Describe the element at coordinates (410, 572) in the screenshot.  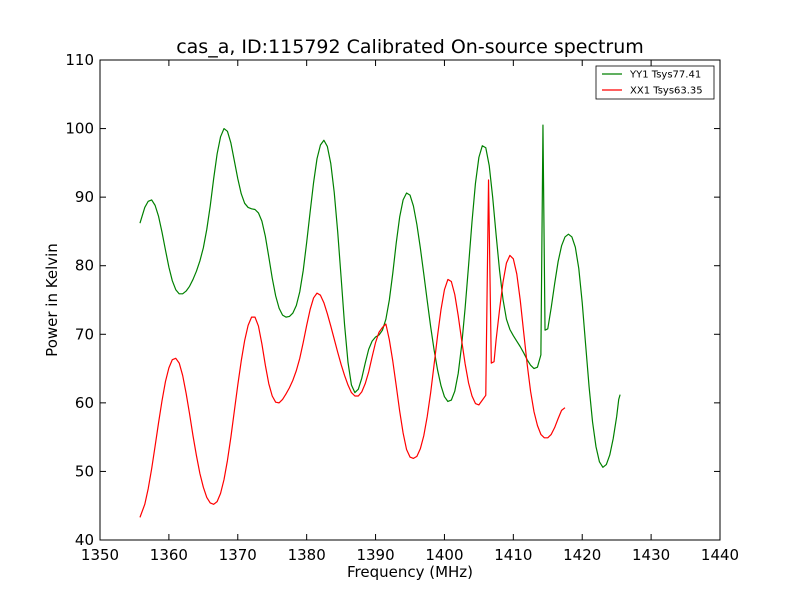
I see `x-axis-label: Frequency (MHz)` at that location.